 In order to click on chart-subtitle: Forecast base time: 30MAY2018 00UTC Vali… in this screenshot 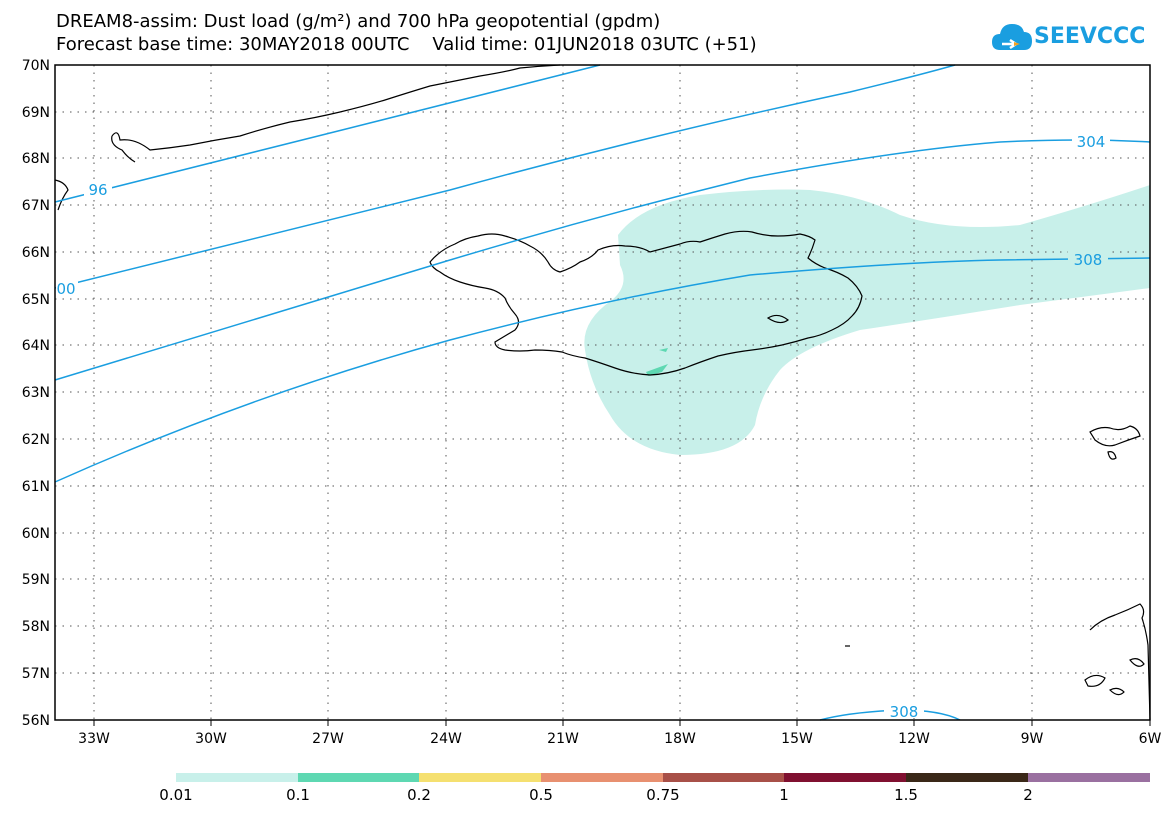, I will do `click(406, 44)`.